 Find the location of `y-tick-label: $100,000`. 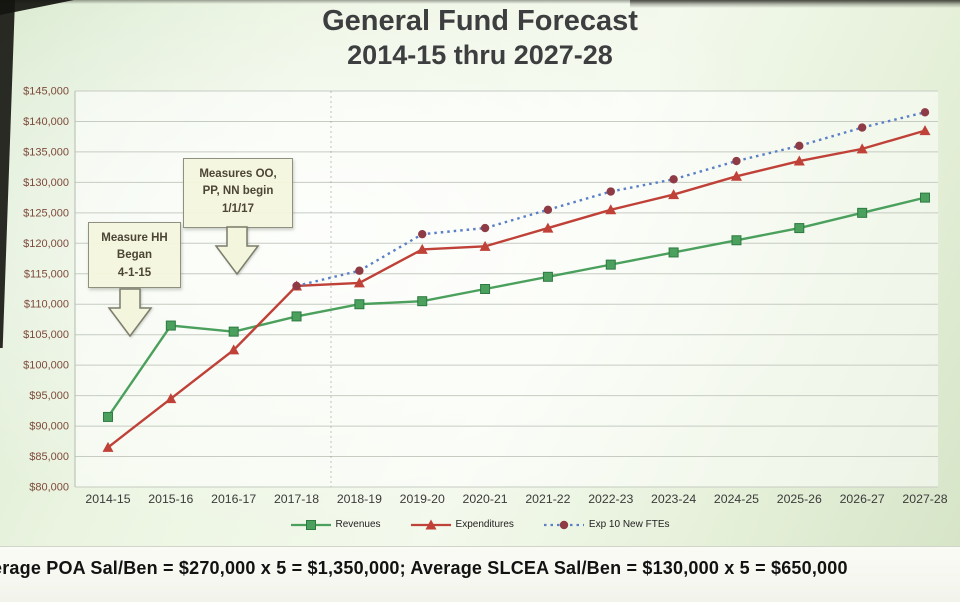

y-tick-label: $100,000 is located at coordinates (46, 366).